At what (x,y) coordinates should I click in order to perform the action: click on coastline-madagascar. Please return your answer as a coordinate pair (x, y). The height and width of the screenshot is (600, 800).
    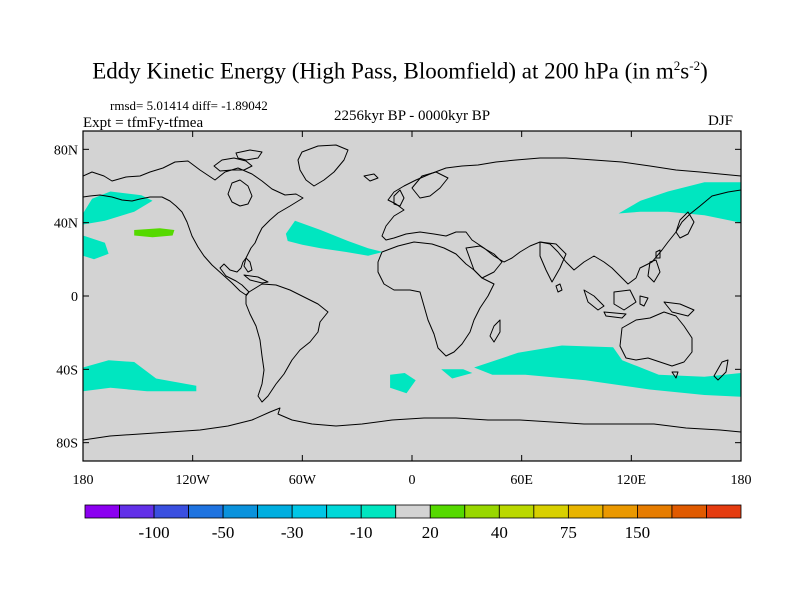
    Looking at the image, I should click on (495, 331).